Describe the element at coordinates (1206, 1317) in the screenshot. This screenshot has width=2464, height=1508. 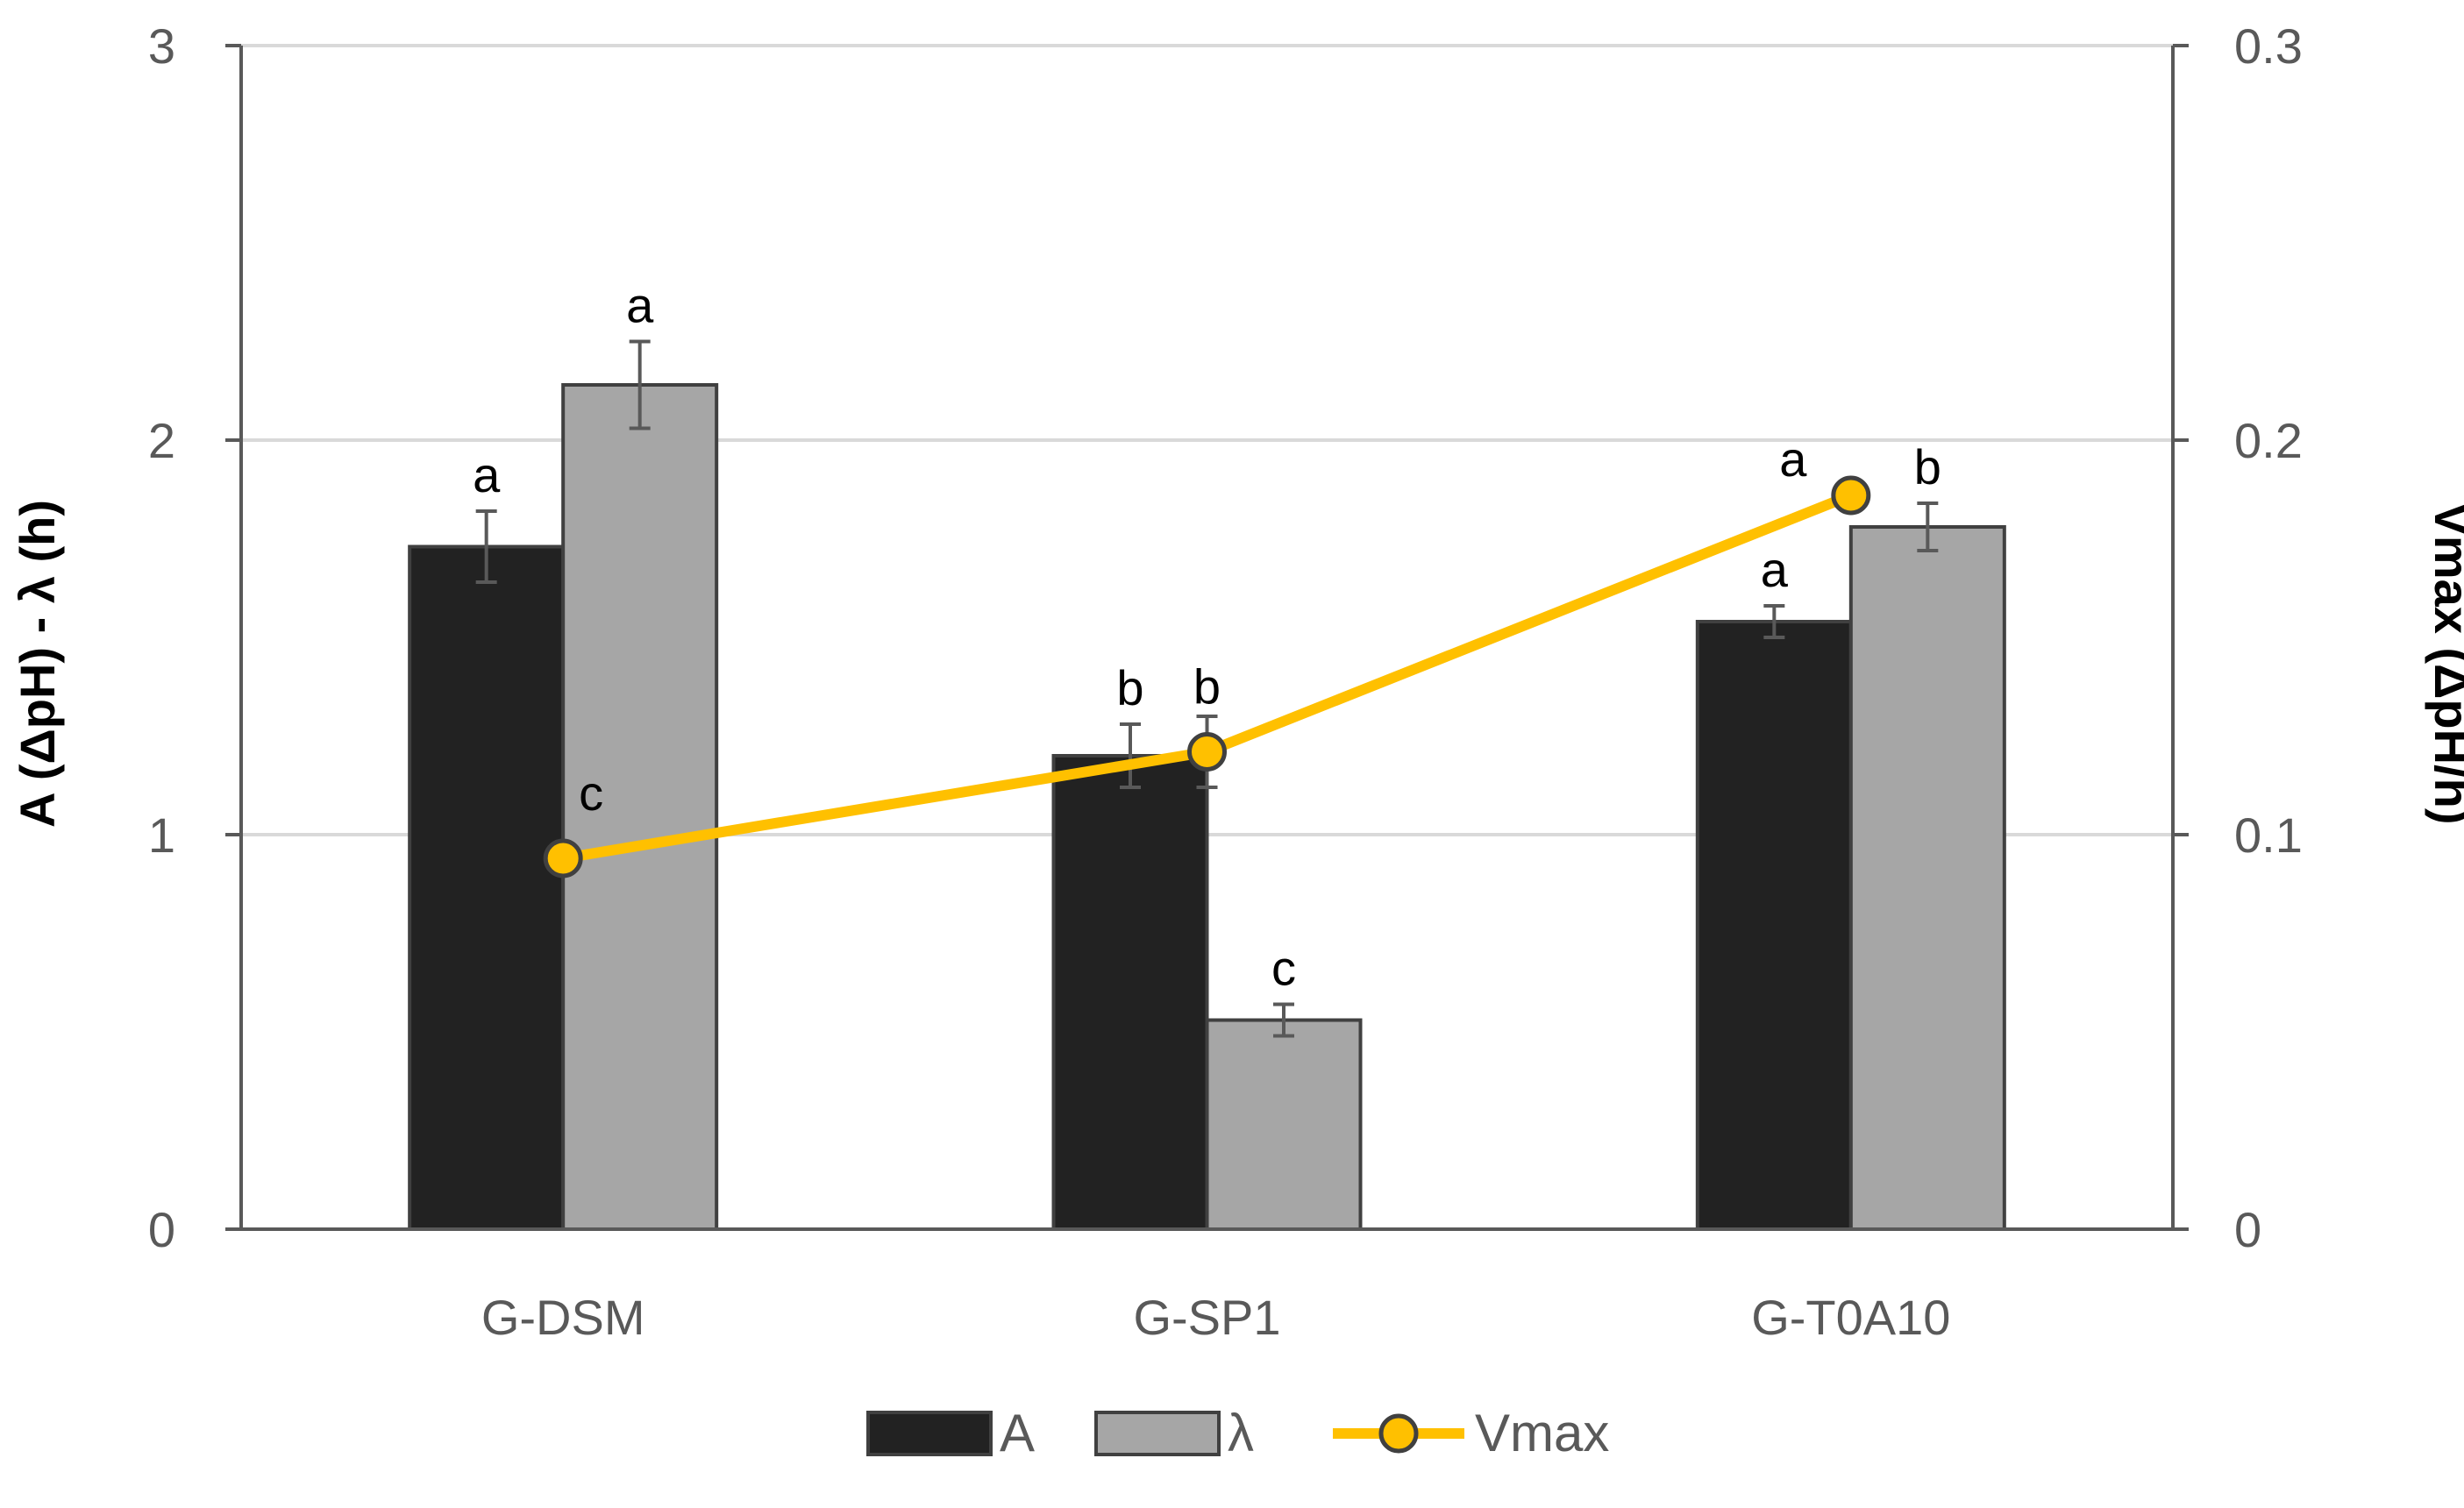
I see `x-tick-label: G-SP1` at that location.